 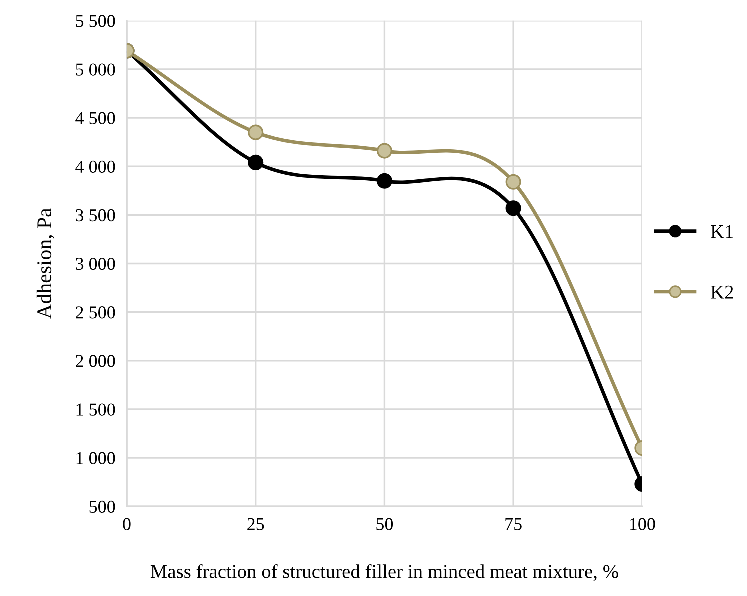 What do you see at coordinates (643, 524) in the screenshot?
I see `x-tick-label: 100` at bounding box center [643, 524].